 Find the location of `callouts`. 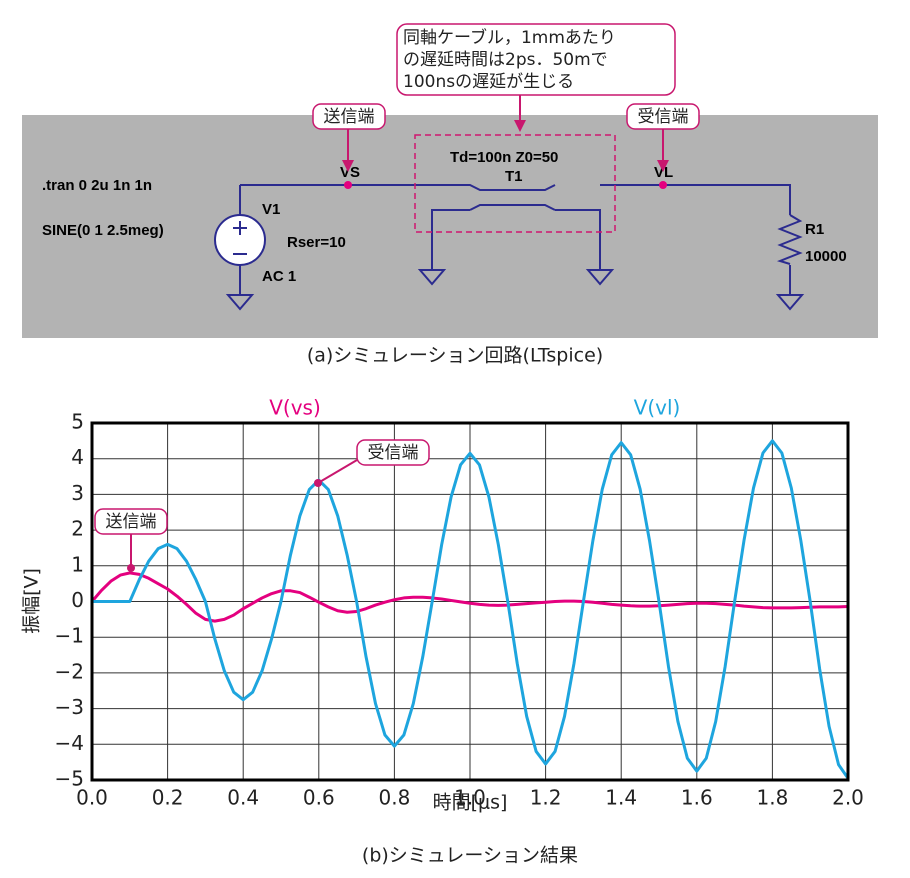

callouts is located at coordinates (506, 97).